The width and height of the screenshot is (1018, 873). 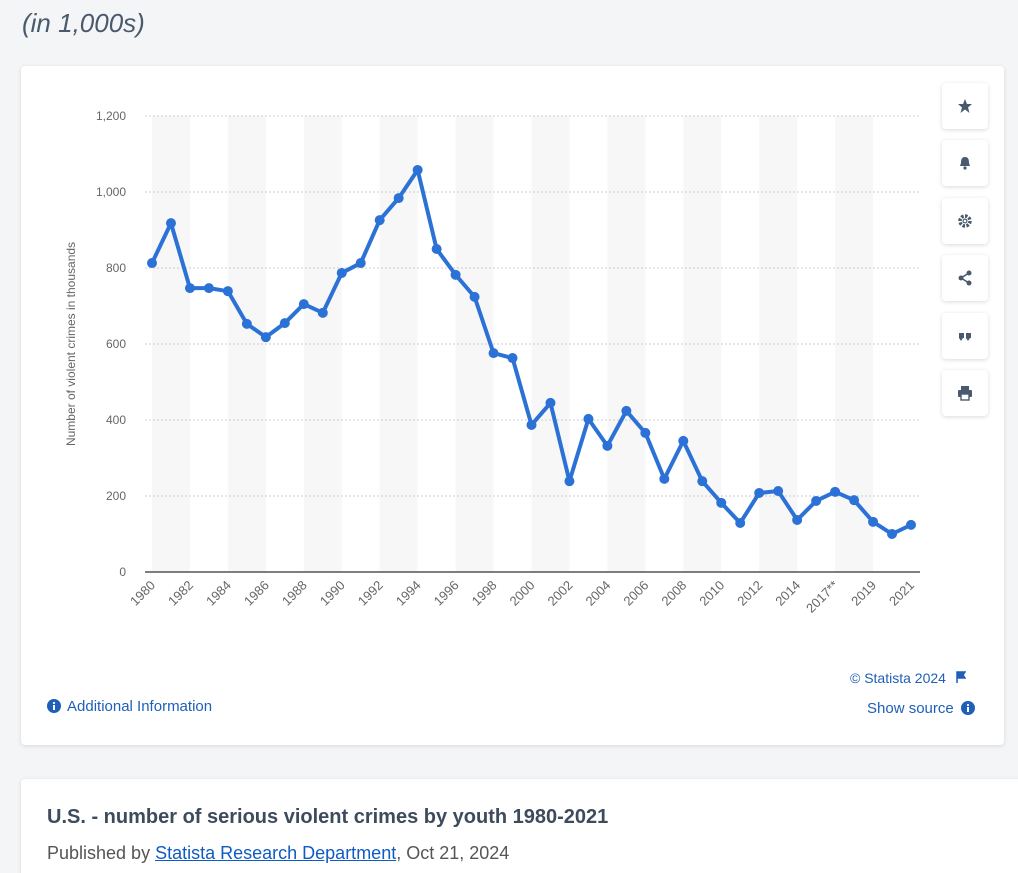 I want to click on author-link: Statista Research Department, so click(x=276, y=853).